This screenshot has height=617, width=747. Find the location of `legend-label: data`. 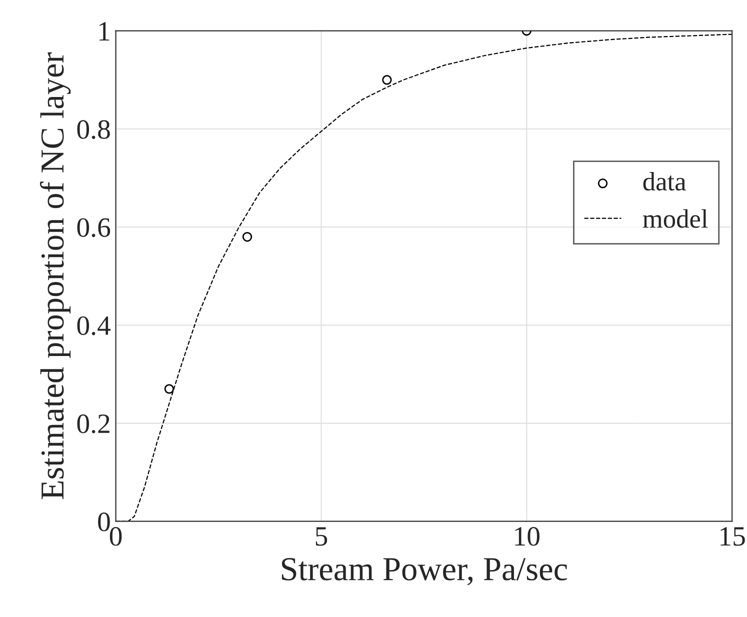

legend-label: data is located at coordinates (664, 181).